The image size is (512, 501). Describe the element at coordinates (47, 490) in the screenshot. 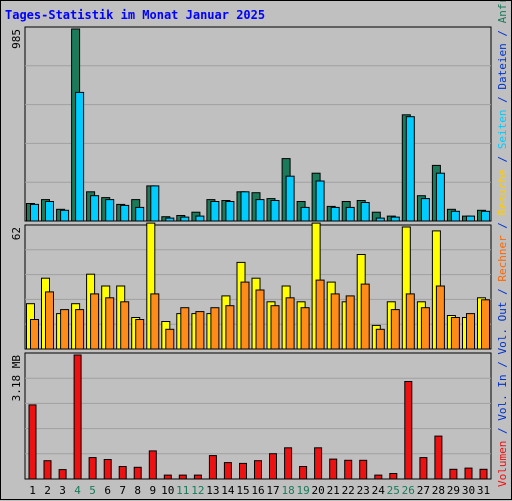

I see `x-tick-label: 2` at that location.